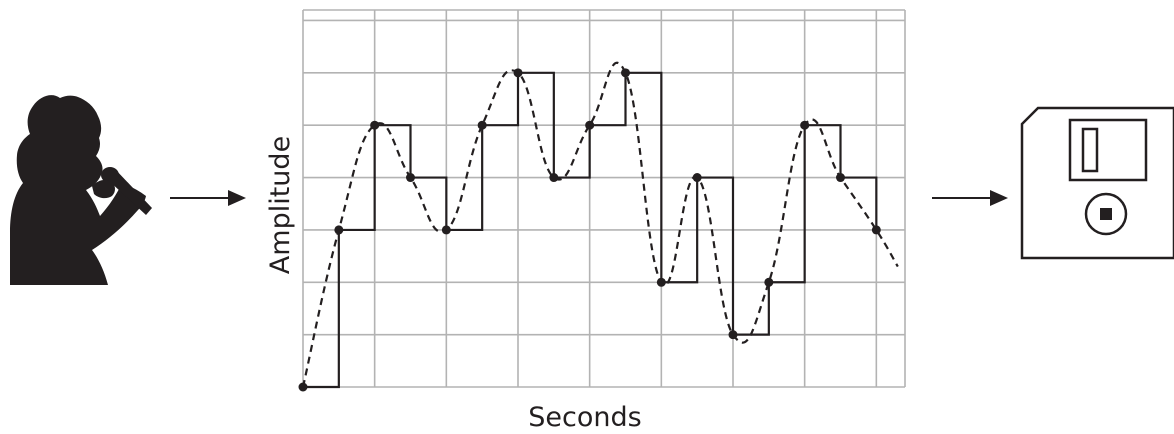  What do you see at coordinates (584, 417) in the screenshot?
I see `x-axis-label: Seconds` at bounding box center [584, 417].